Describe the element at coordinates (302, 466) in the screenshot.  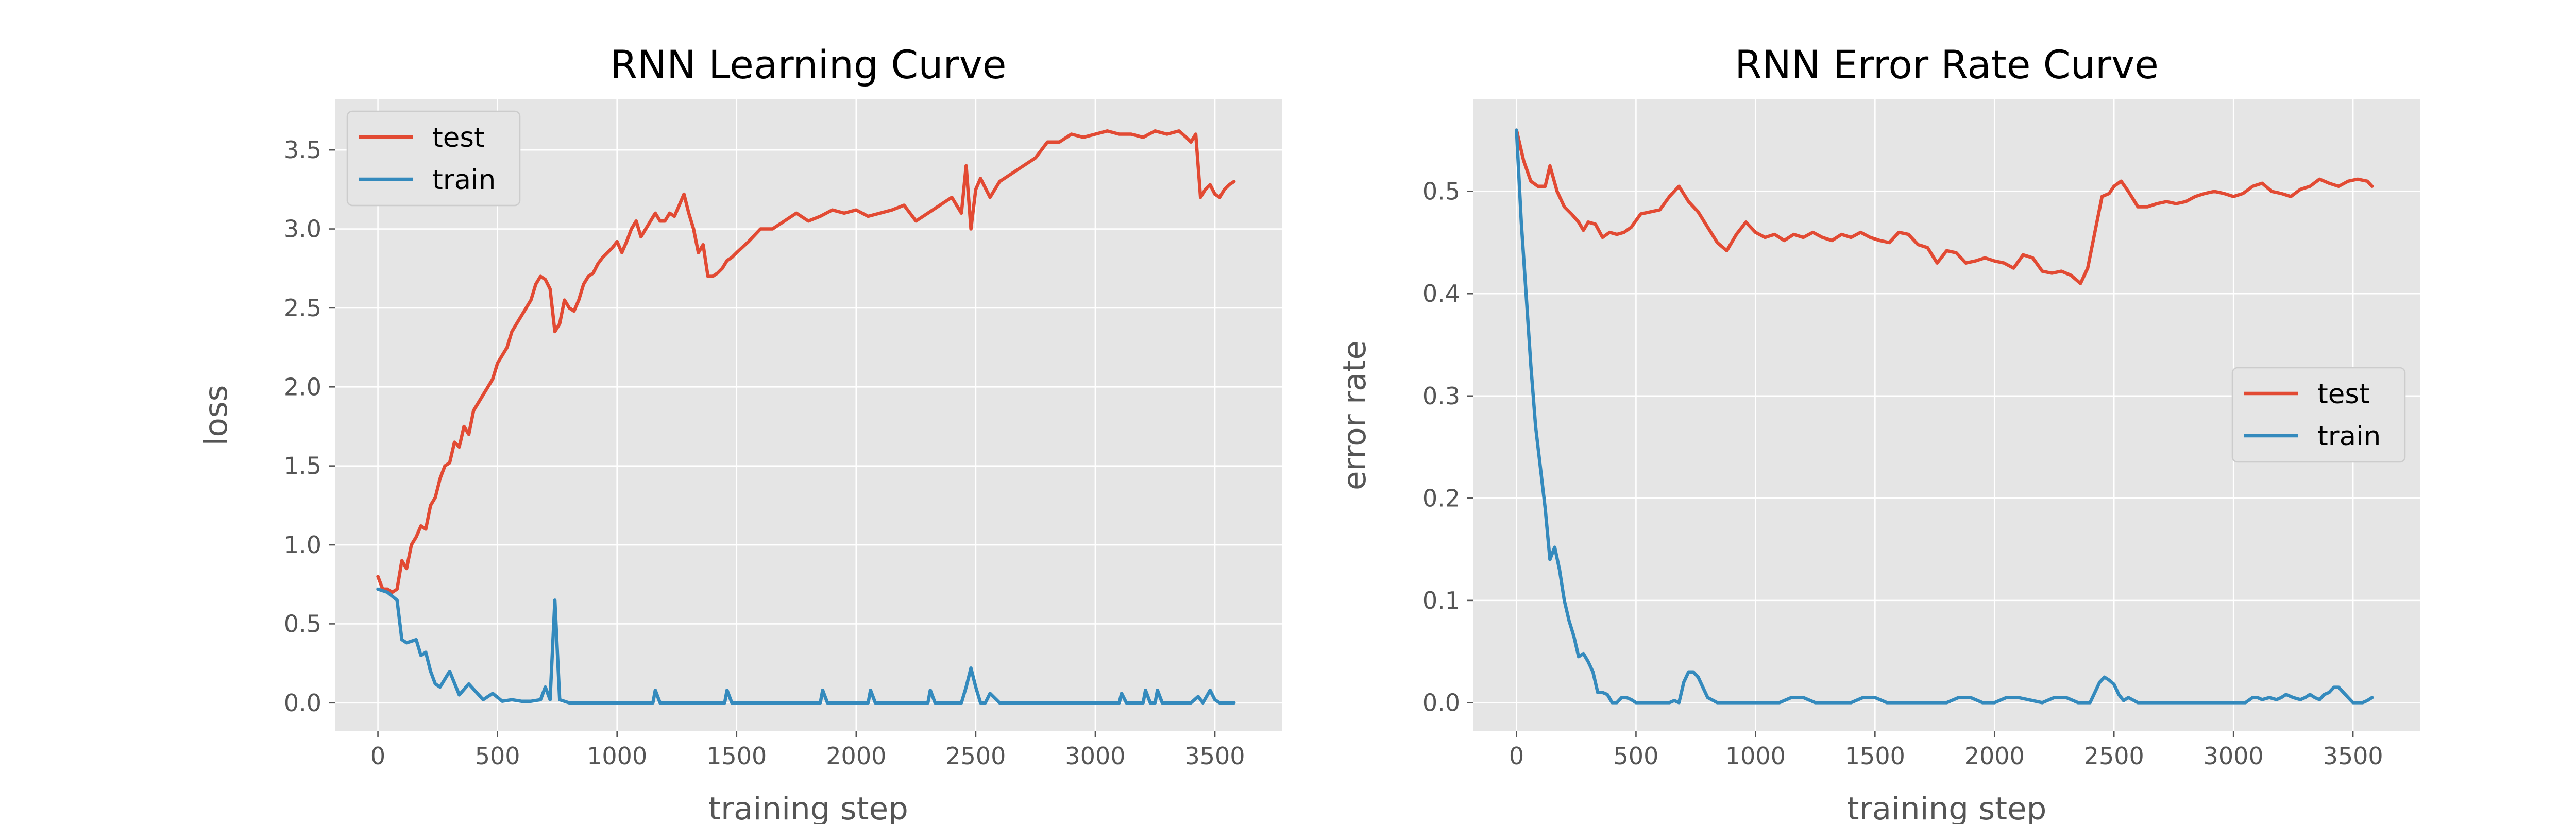
I see `y-tick-label: 1.5` at that location.